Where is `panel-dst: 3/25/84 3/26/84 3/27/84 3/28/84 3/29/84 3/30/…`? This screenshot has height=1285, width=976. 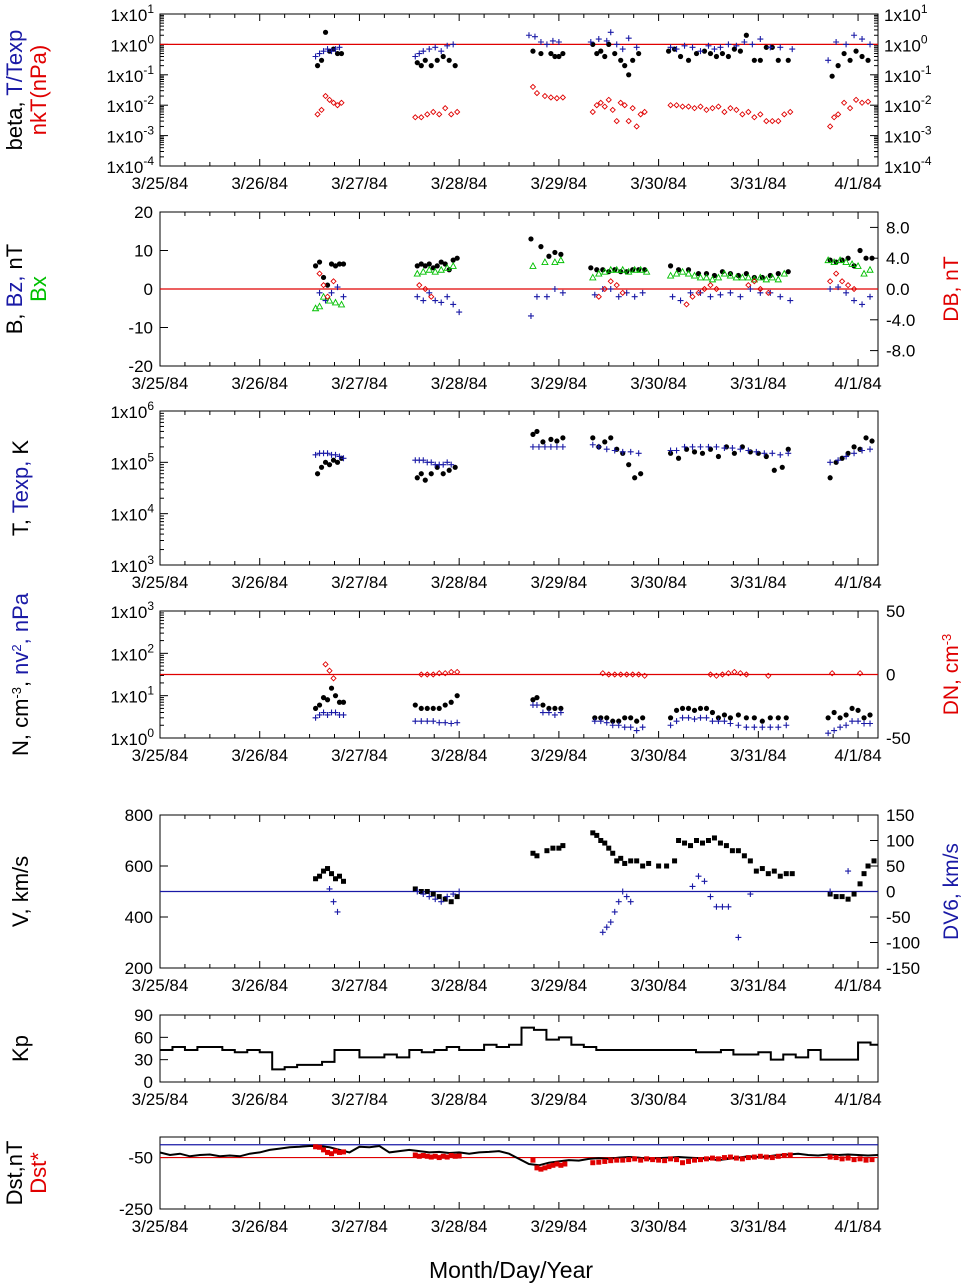
panel-dst: 3/25/84 3/26/84 3/27/84 3/28/84 3/29/84 3/30/… is located at coordinates (442, 1186).